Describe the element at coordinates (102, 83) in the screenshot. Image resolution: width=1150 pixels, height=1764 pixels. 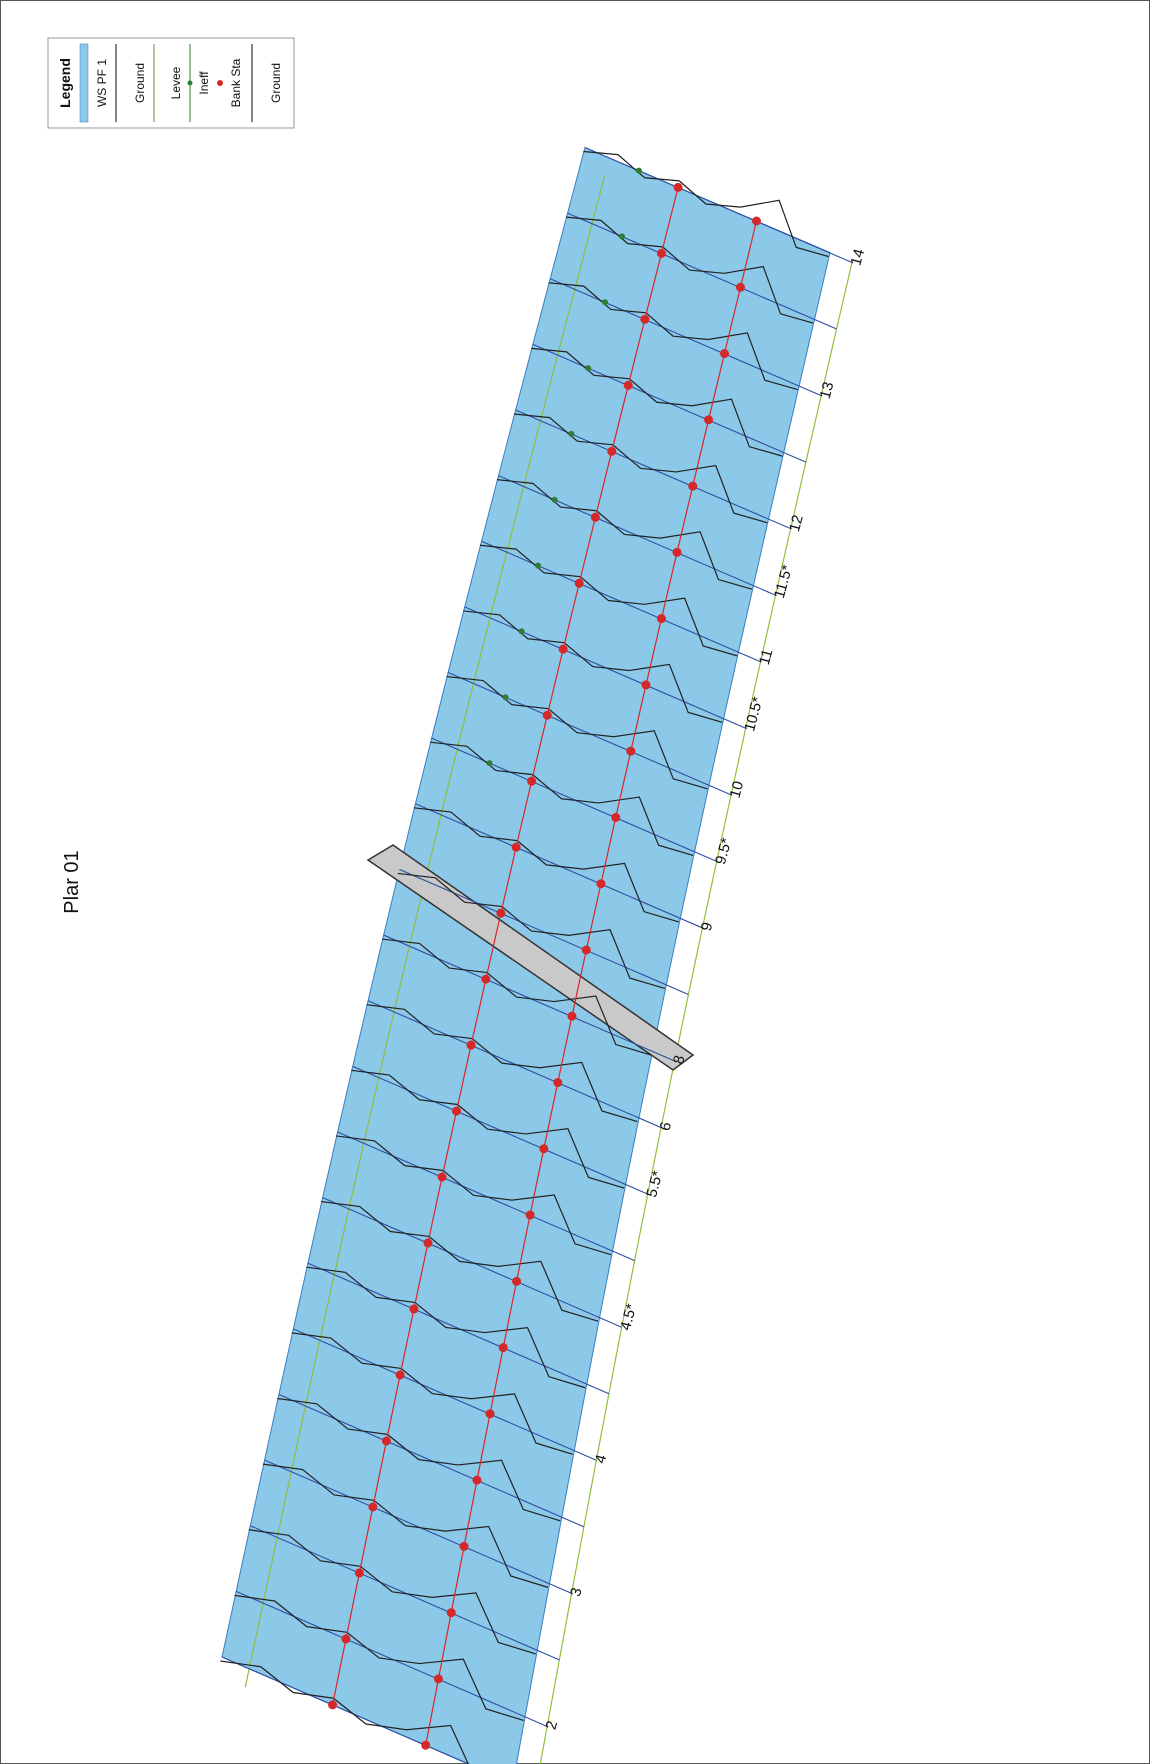
I see `legend-item-label: WS PF 1` at that location.